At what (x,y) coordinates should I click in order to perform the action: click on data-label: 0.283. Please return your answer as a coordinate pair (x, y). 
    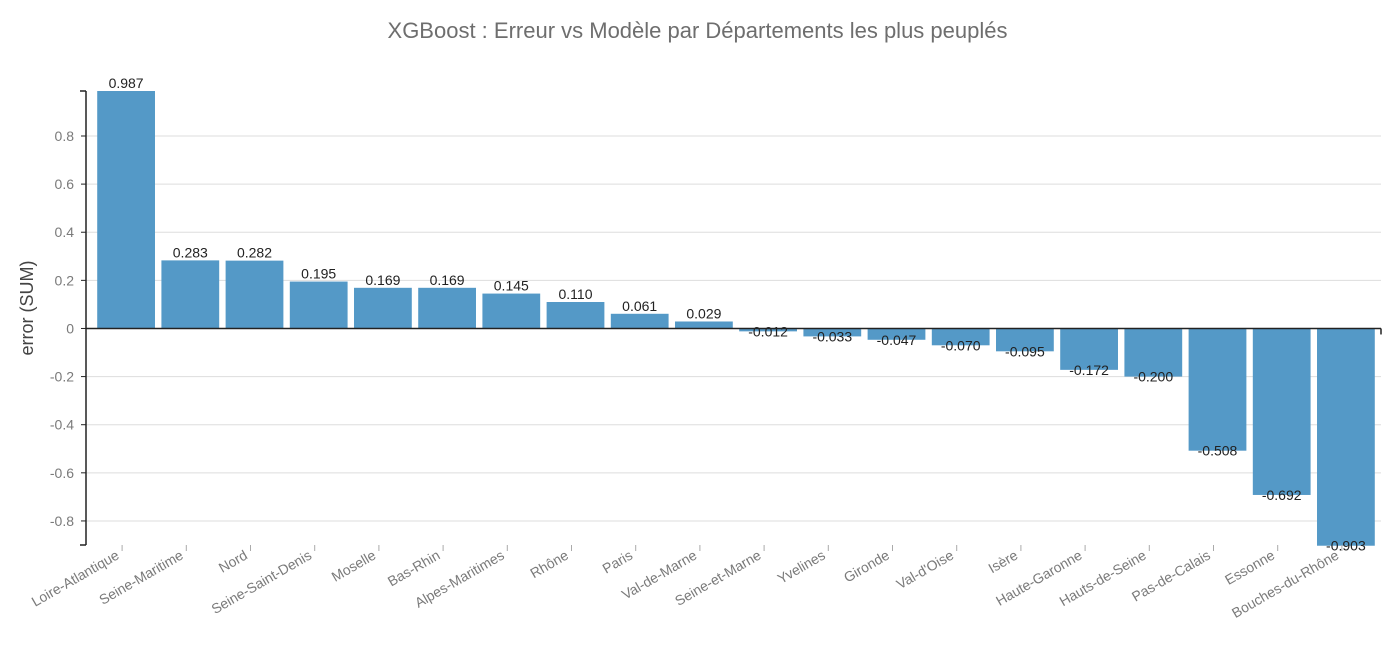
    Looking at the image, I should click on (190, 252).